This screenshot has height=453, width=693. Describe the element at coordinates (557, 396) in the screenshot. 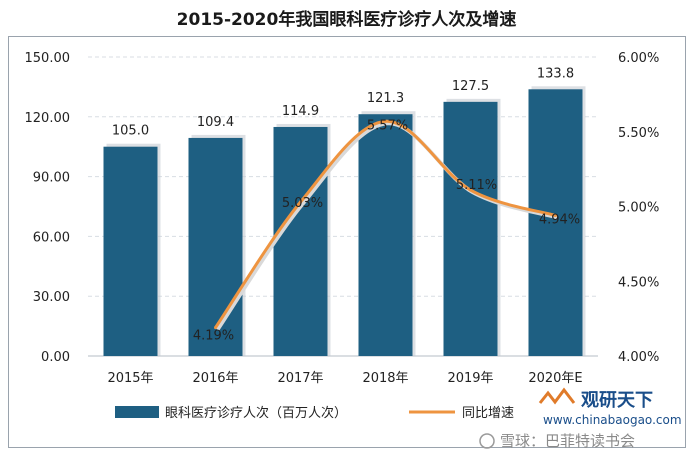

I see `brand-logo-icon` at that location.